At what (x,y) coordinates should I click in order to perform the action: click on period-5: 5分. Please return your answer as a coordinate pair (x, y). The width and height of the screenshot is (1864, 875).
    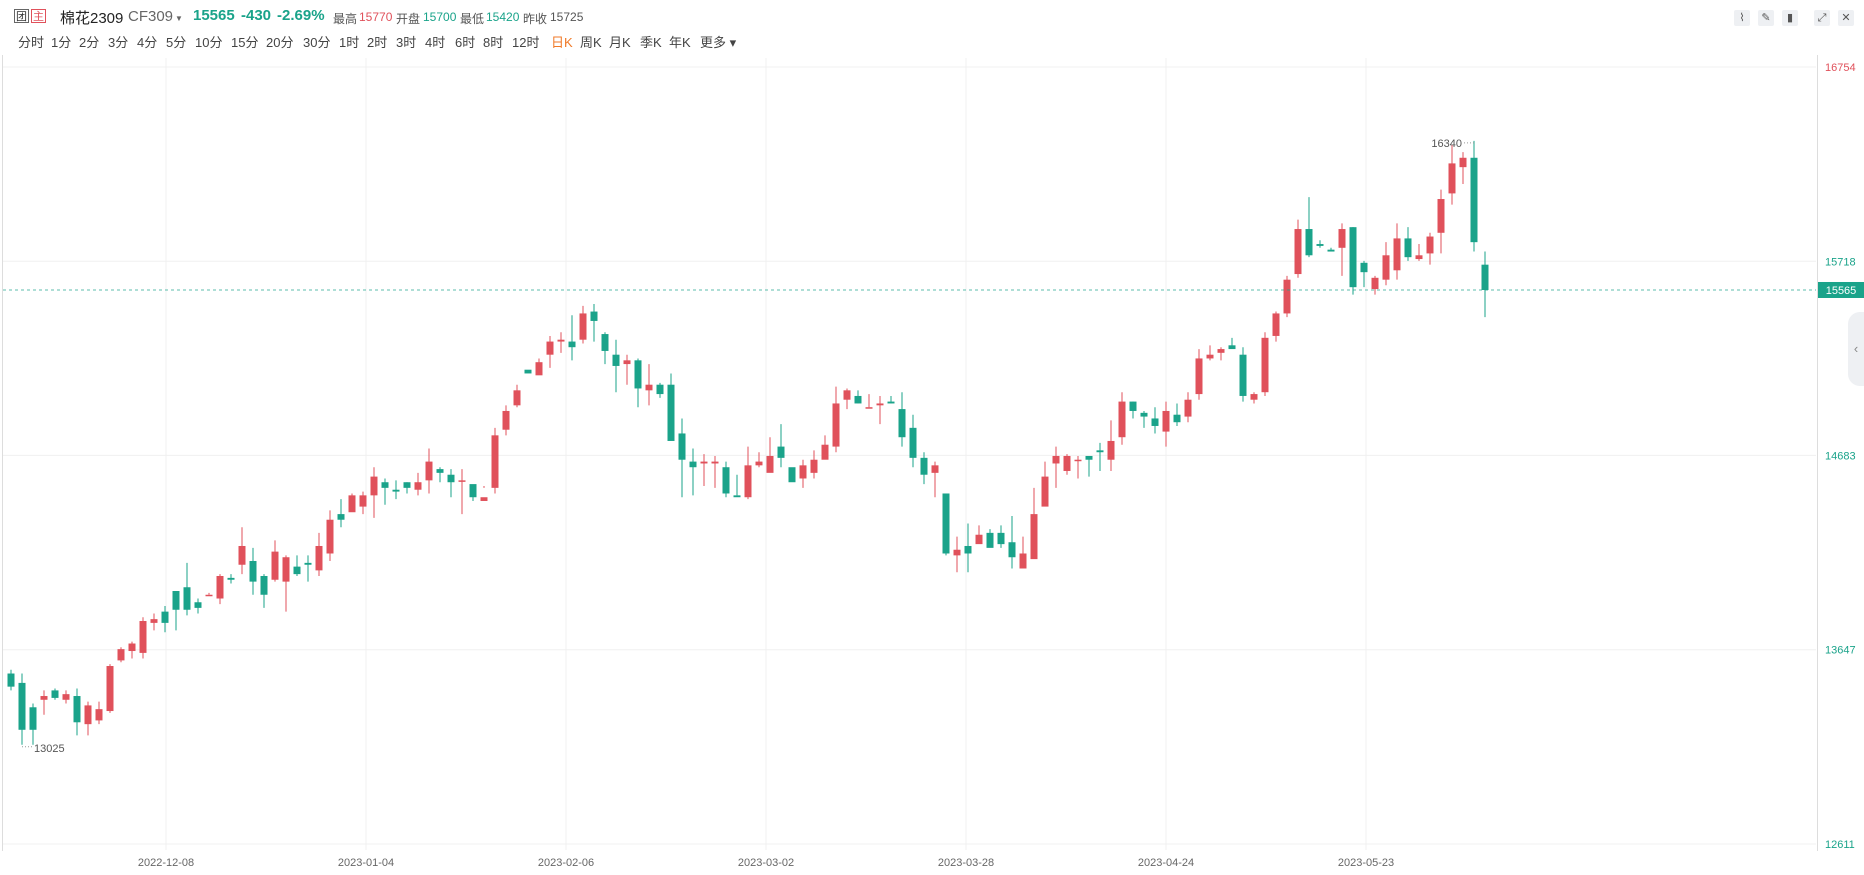
    Looking at the image, I should click on (176, 42).